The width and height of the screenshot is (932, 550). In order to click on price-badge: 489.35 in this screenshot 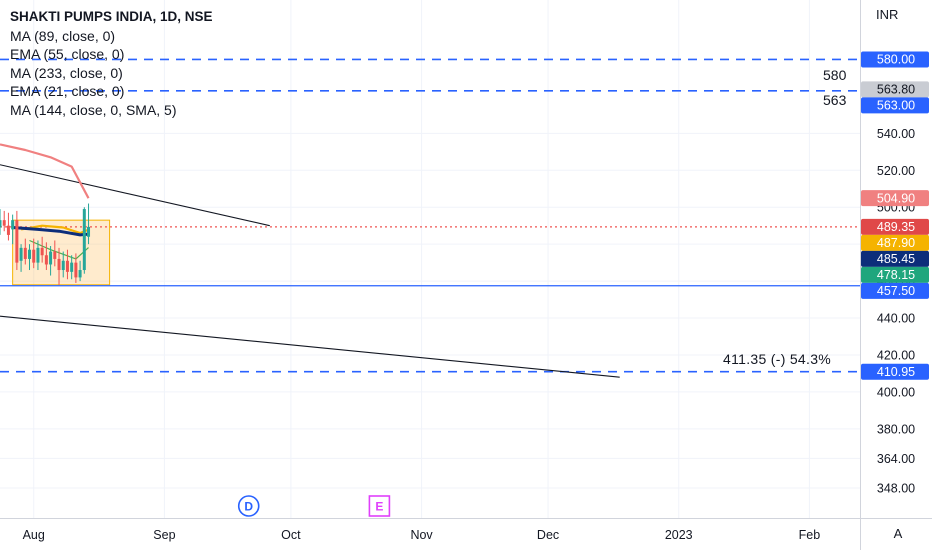, I will do `click(895, 226)`.